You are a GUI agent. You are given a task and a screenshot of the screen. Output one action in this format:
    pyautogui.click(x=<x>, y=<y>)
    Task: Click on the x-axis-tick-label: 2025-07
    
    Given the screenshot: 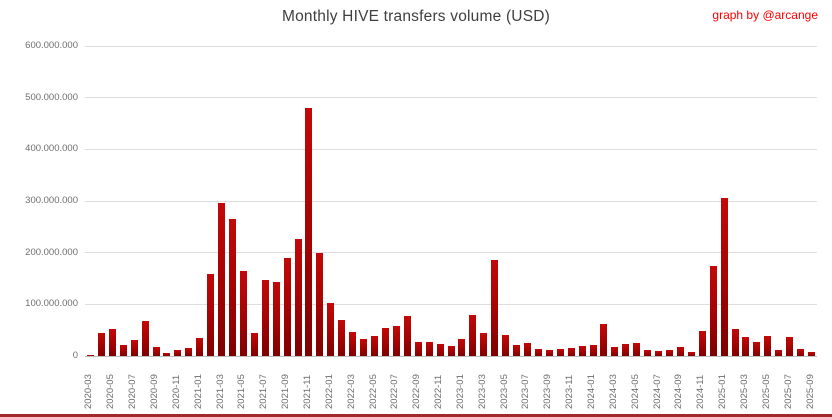 What is the action you would take?
    pyautogui.click(x=788, y=391)
    